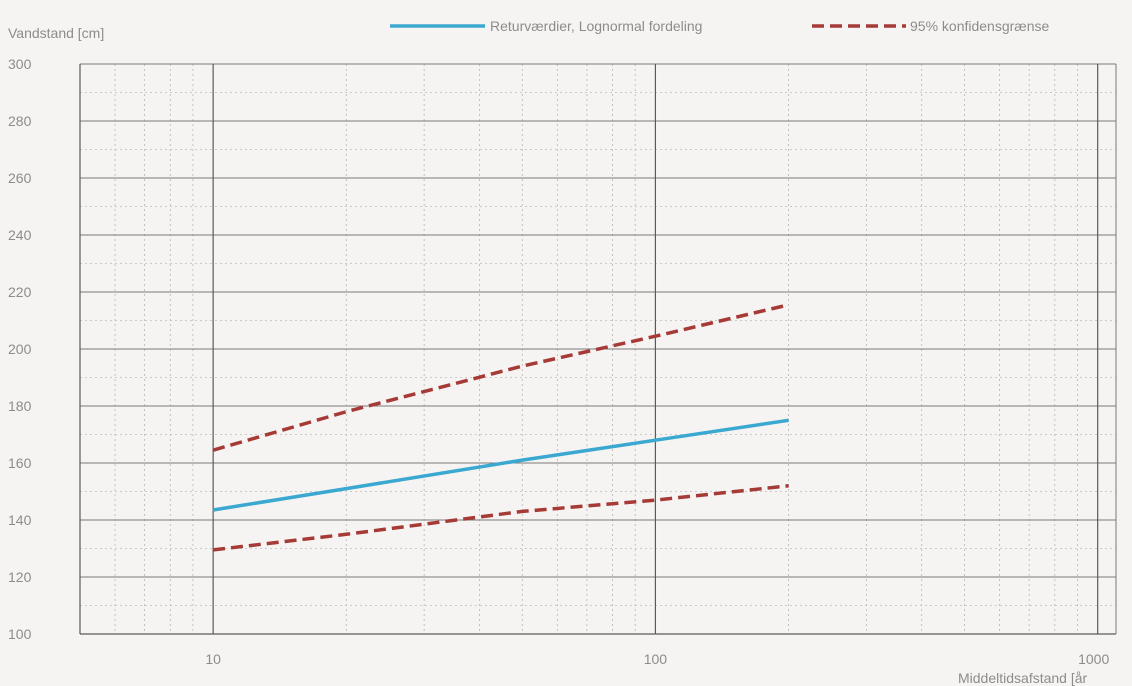  I want to click on y-tick-label: 100, so click(20, 634).